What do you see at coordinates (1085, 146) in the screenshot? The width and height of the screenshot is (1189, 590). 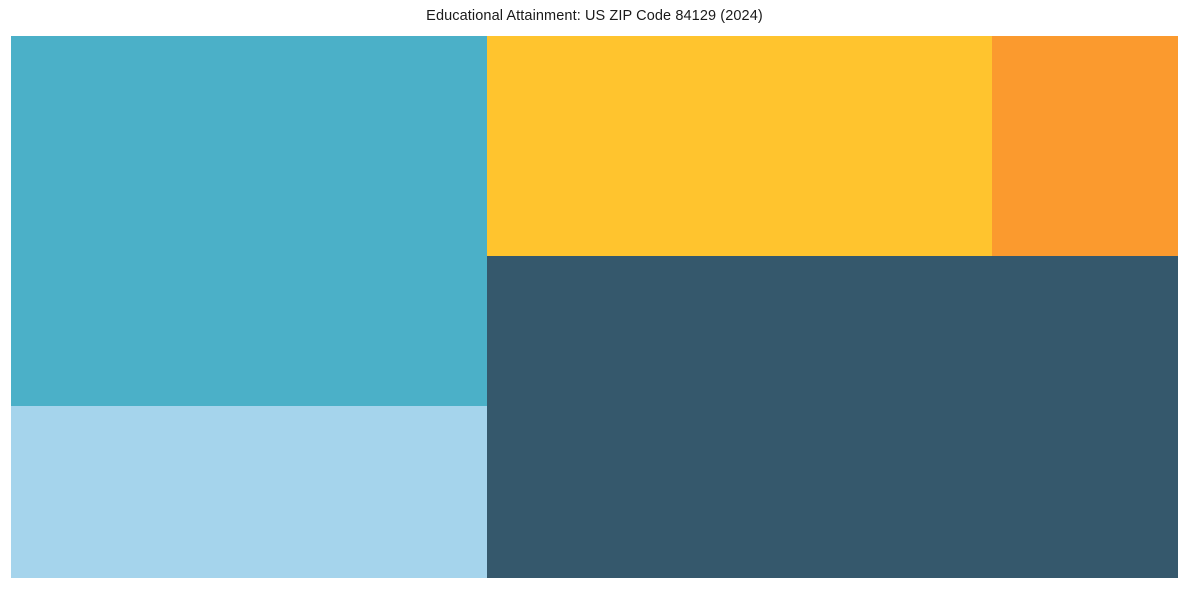 I see `treemap-tile-graduate-or-professional-degree: Graduate or Professional Degree` at bounding box center [1085, 146].